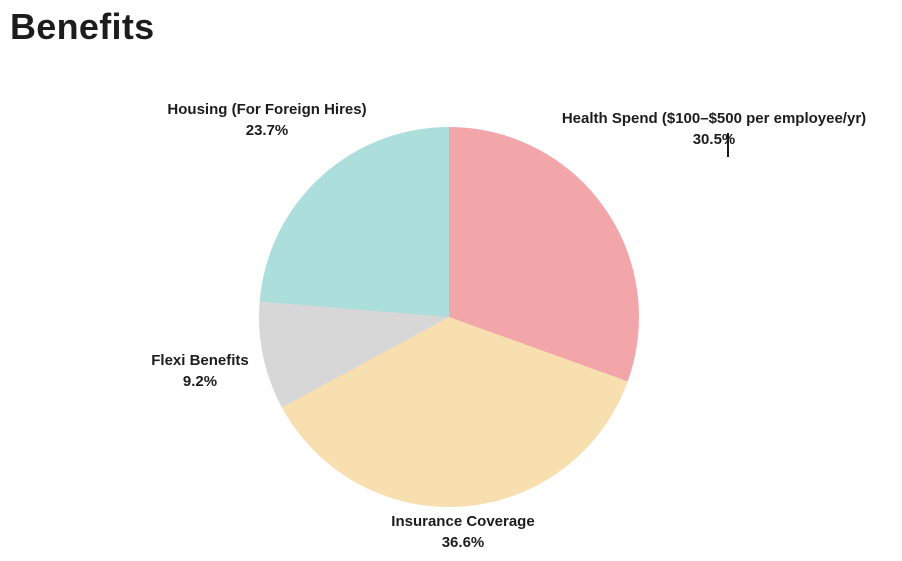 Image resolution: width=902 pixels, height=561 pixels. Describe the element at coordinates (267, 109) in the screenshot. I see `slice-label-text: Housing (For Foreign Hires)` at that location.